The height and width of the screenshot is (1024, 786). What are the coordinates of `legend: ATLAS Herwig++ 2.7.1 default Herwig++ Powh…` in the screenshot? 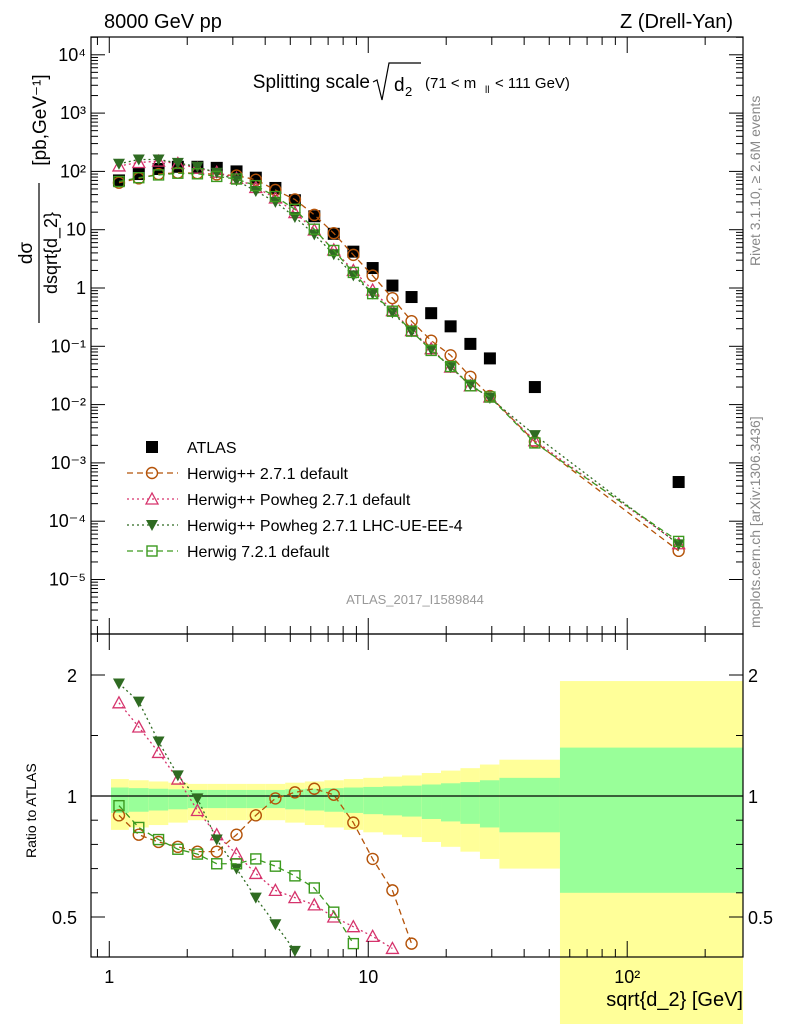 It's located at (295, 500).